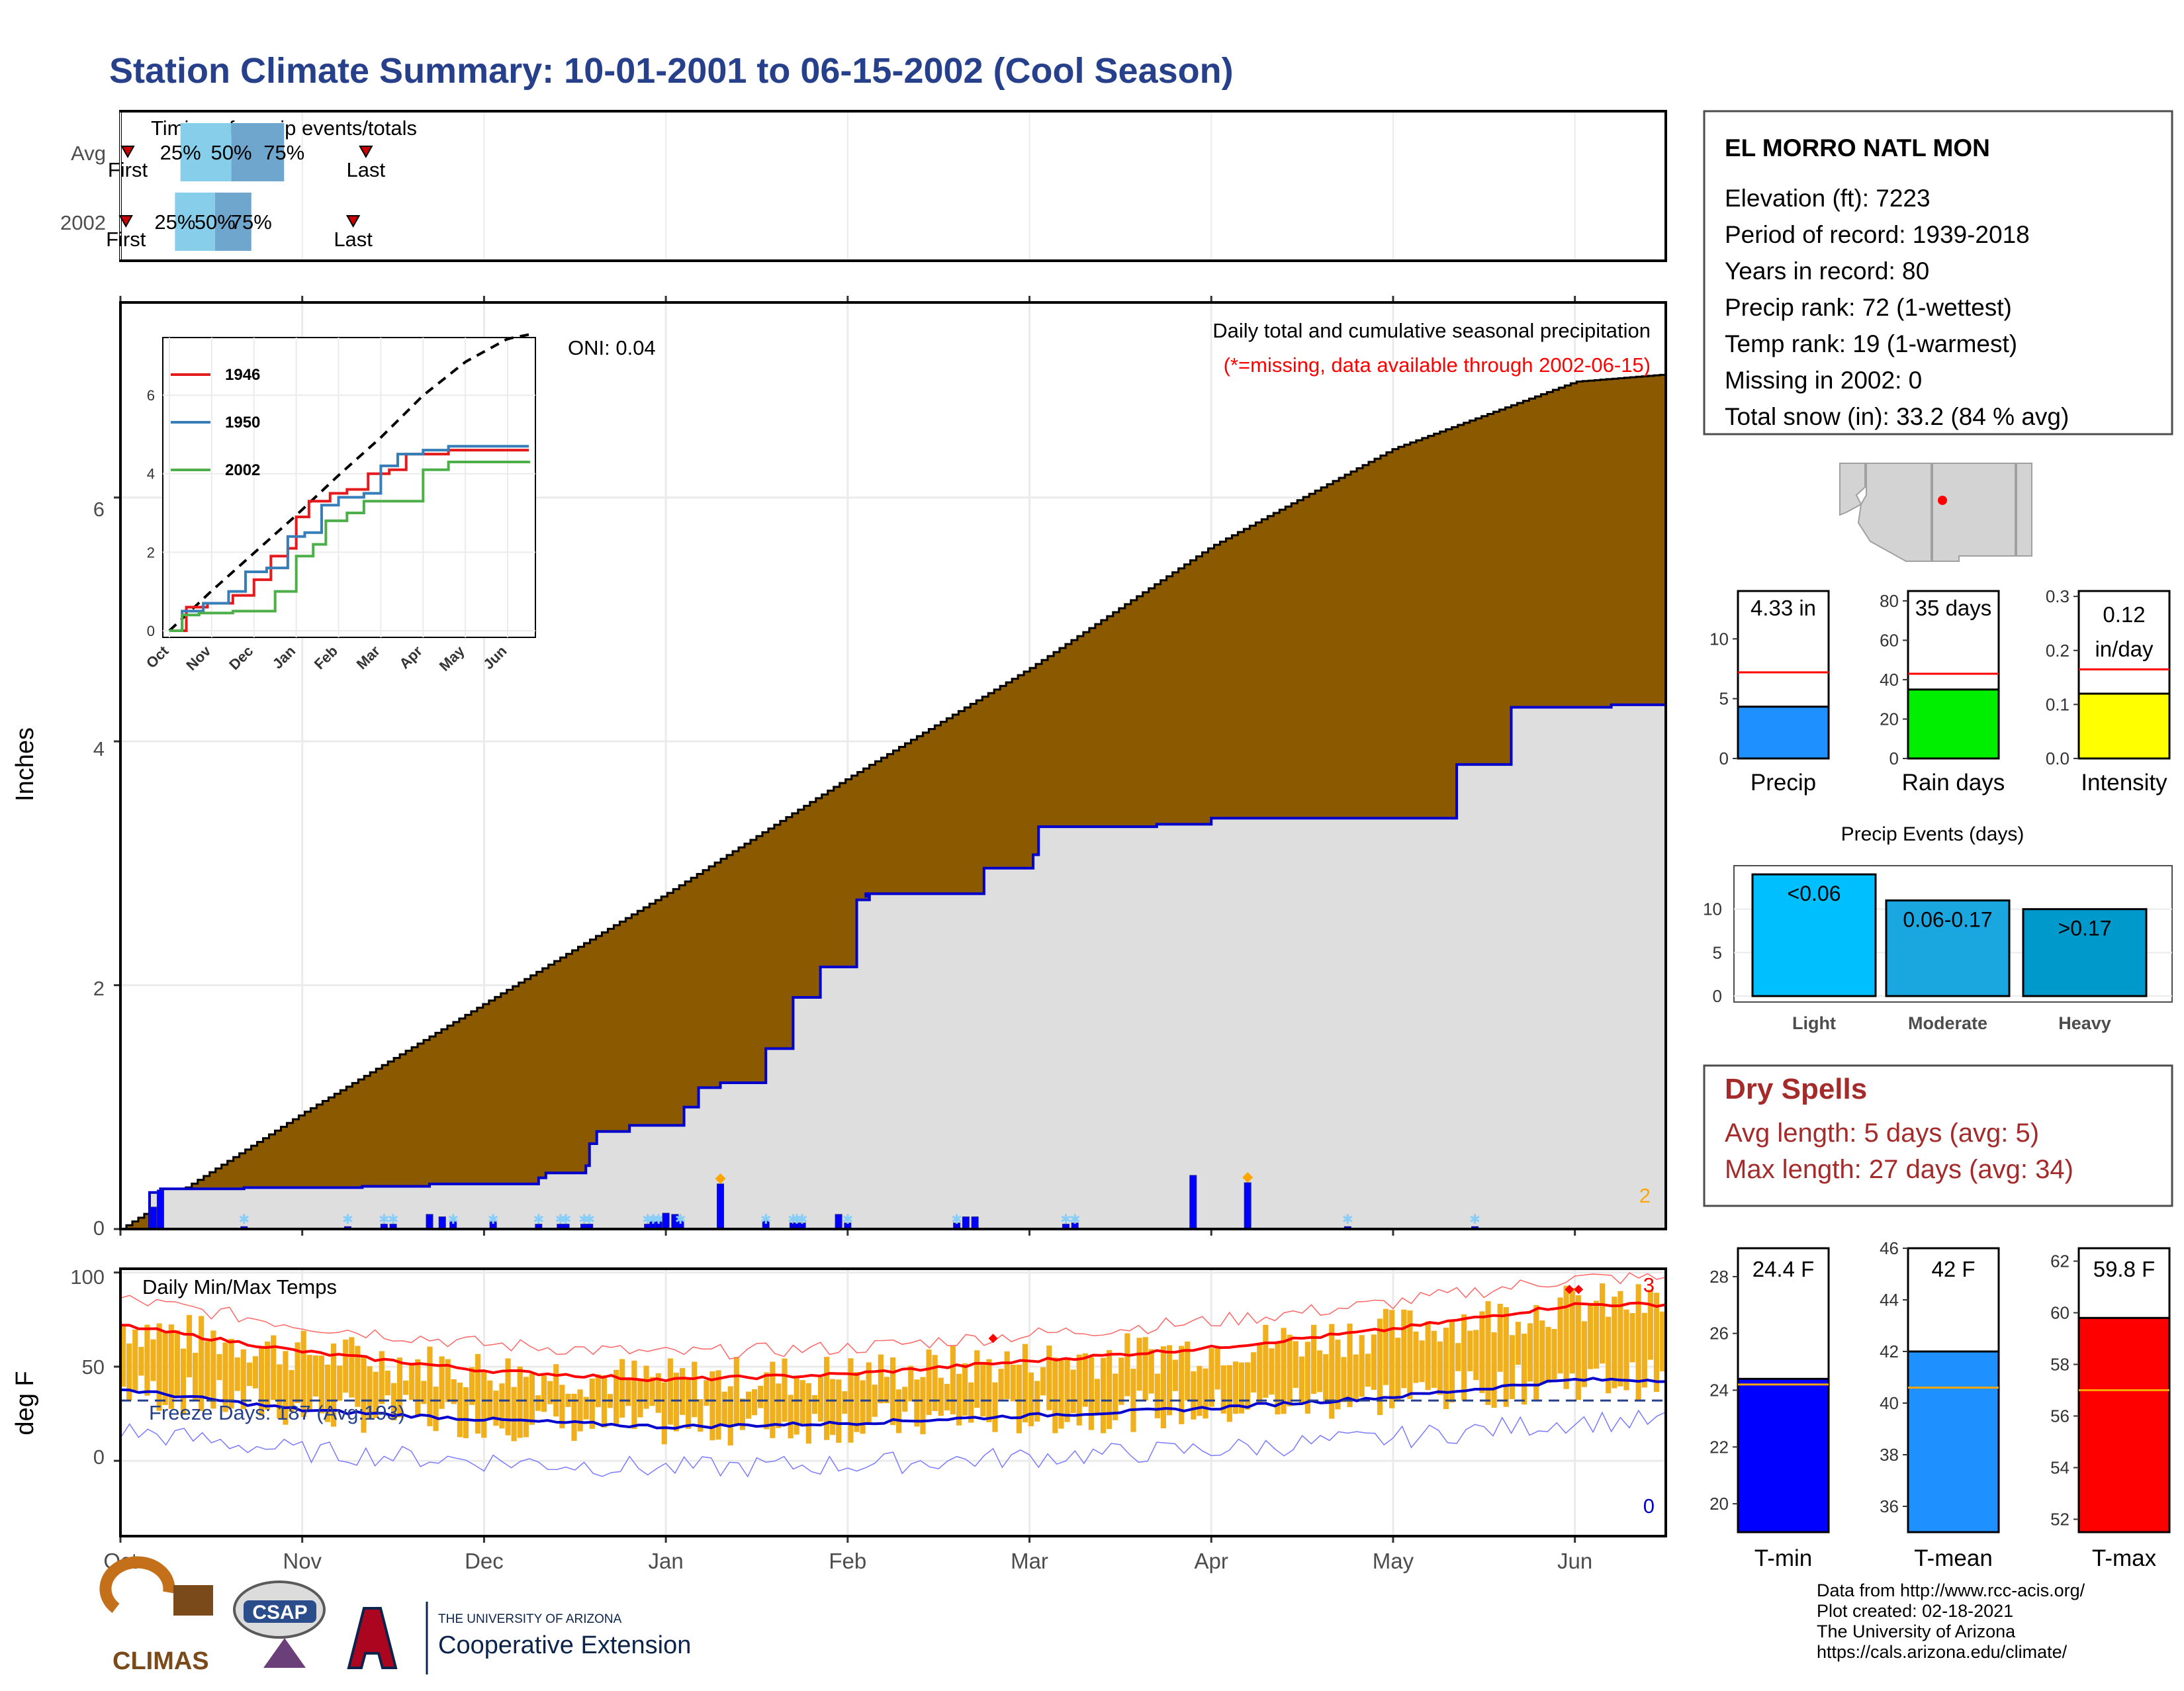  I want to click on map-new-mexico, so click(1974, 512).